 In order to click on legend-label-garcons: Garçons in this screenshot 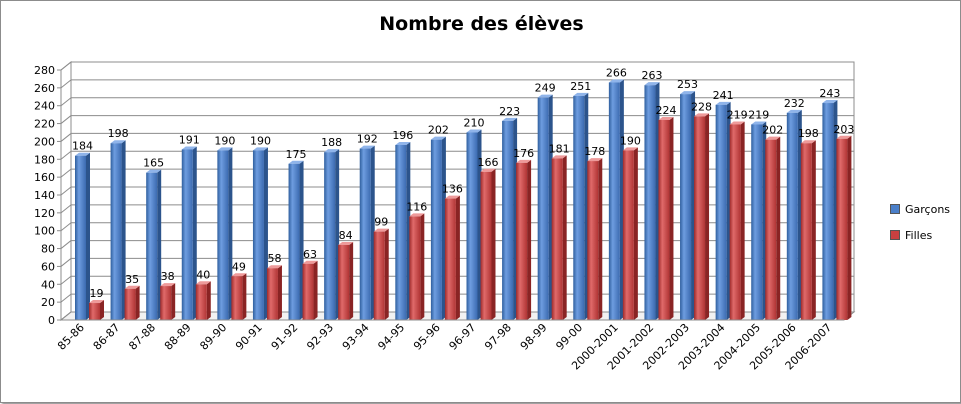, I will do `click(928, 209)`.